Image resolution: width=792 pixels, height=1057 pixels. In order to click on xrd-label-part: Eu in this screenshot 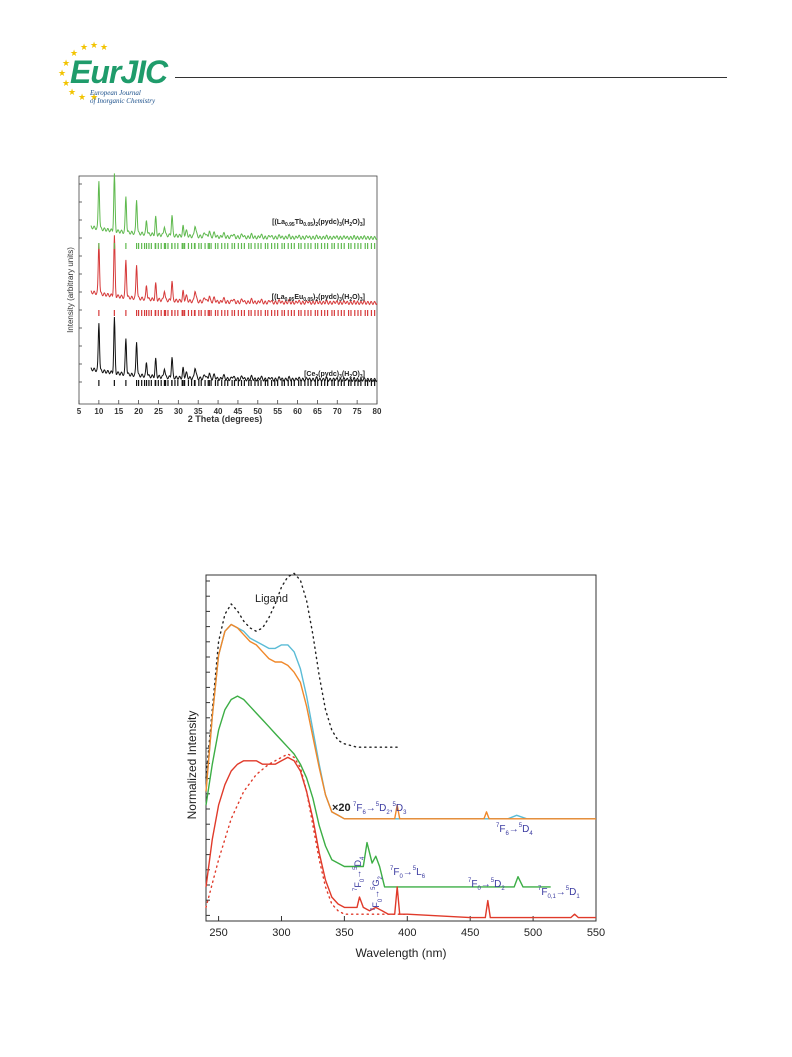, I will do `click(298, 297)`.